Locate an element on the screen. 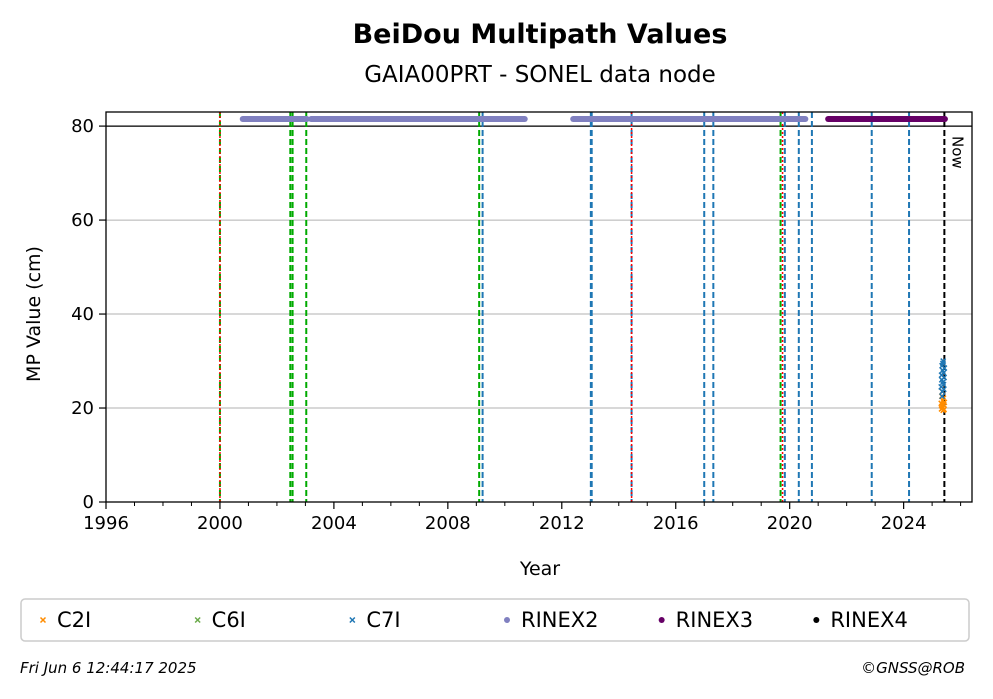 The width and height of the screenshot is (993, 699). y-tick-label: 40 is located at coordinates (82, 314).